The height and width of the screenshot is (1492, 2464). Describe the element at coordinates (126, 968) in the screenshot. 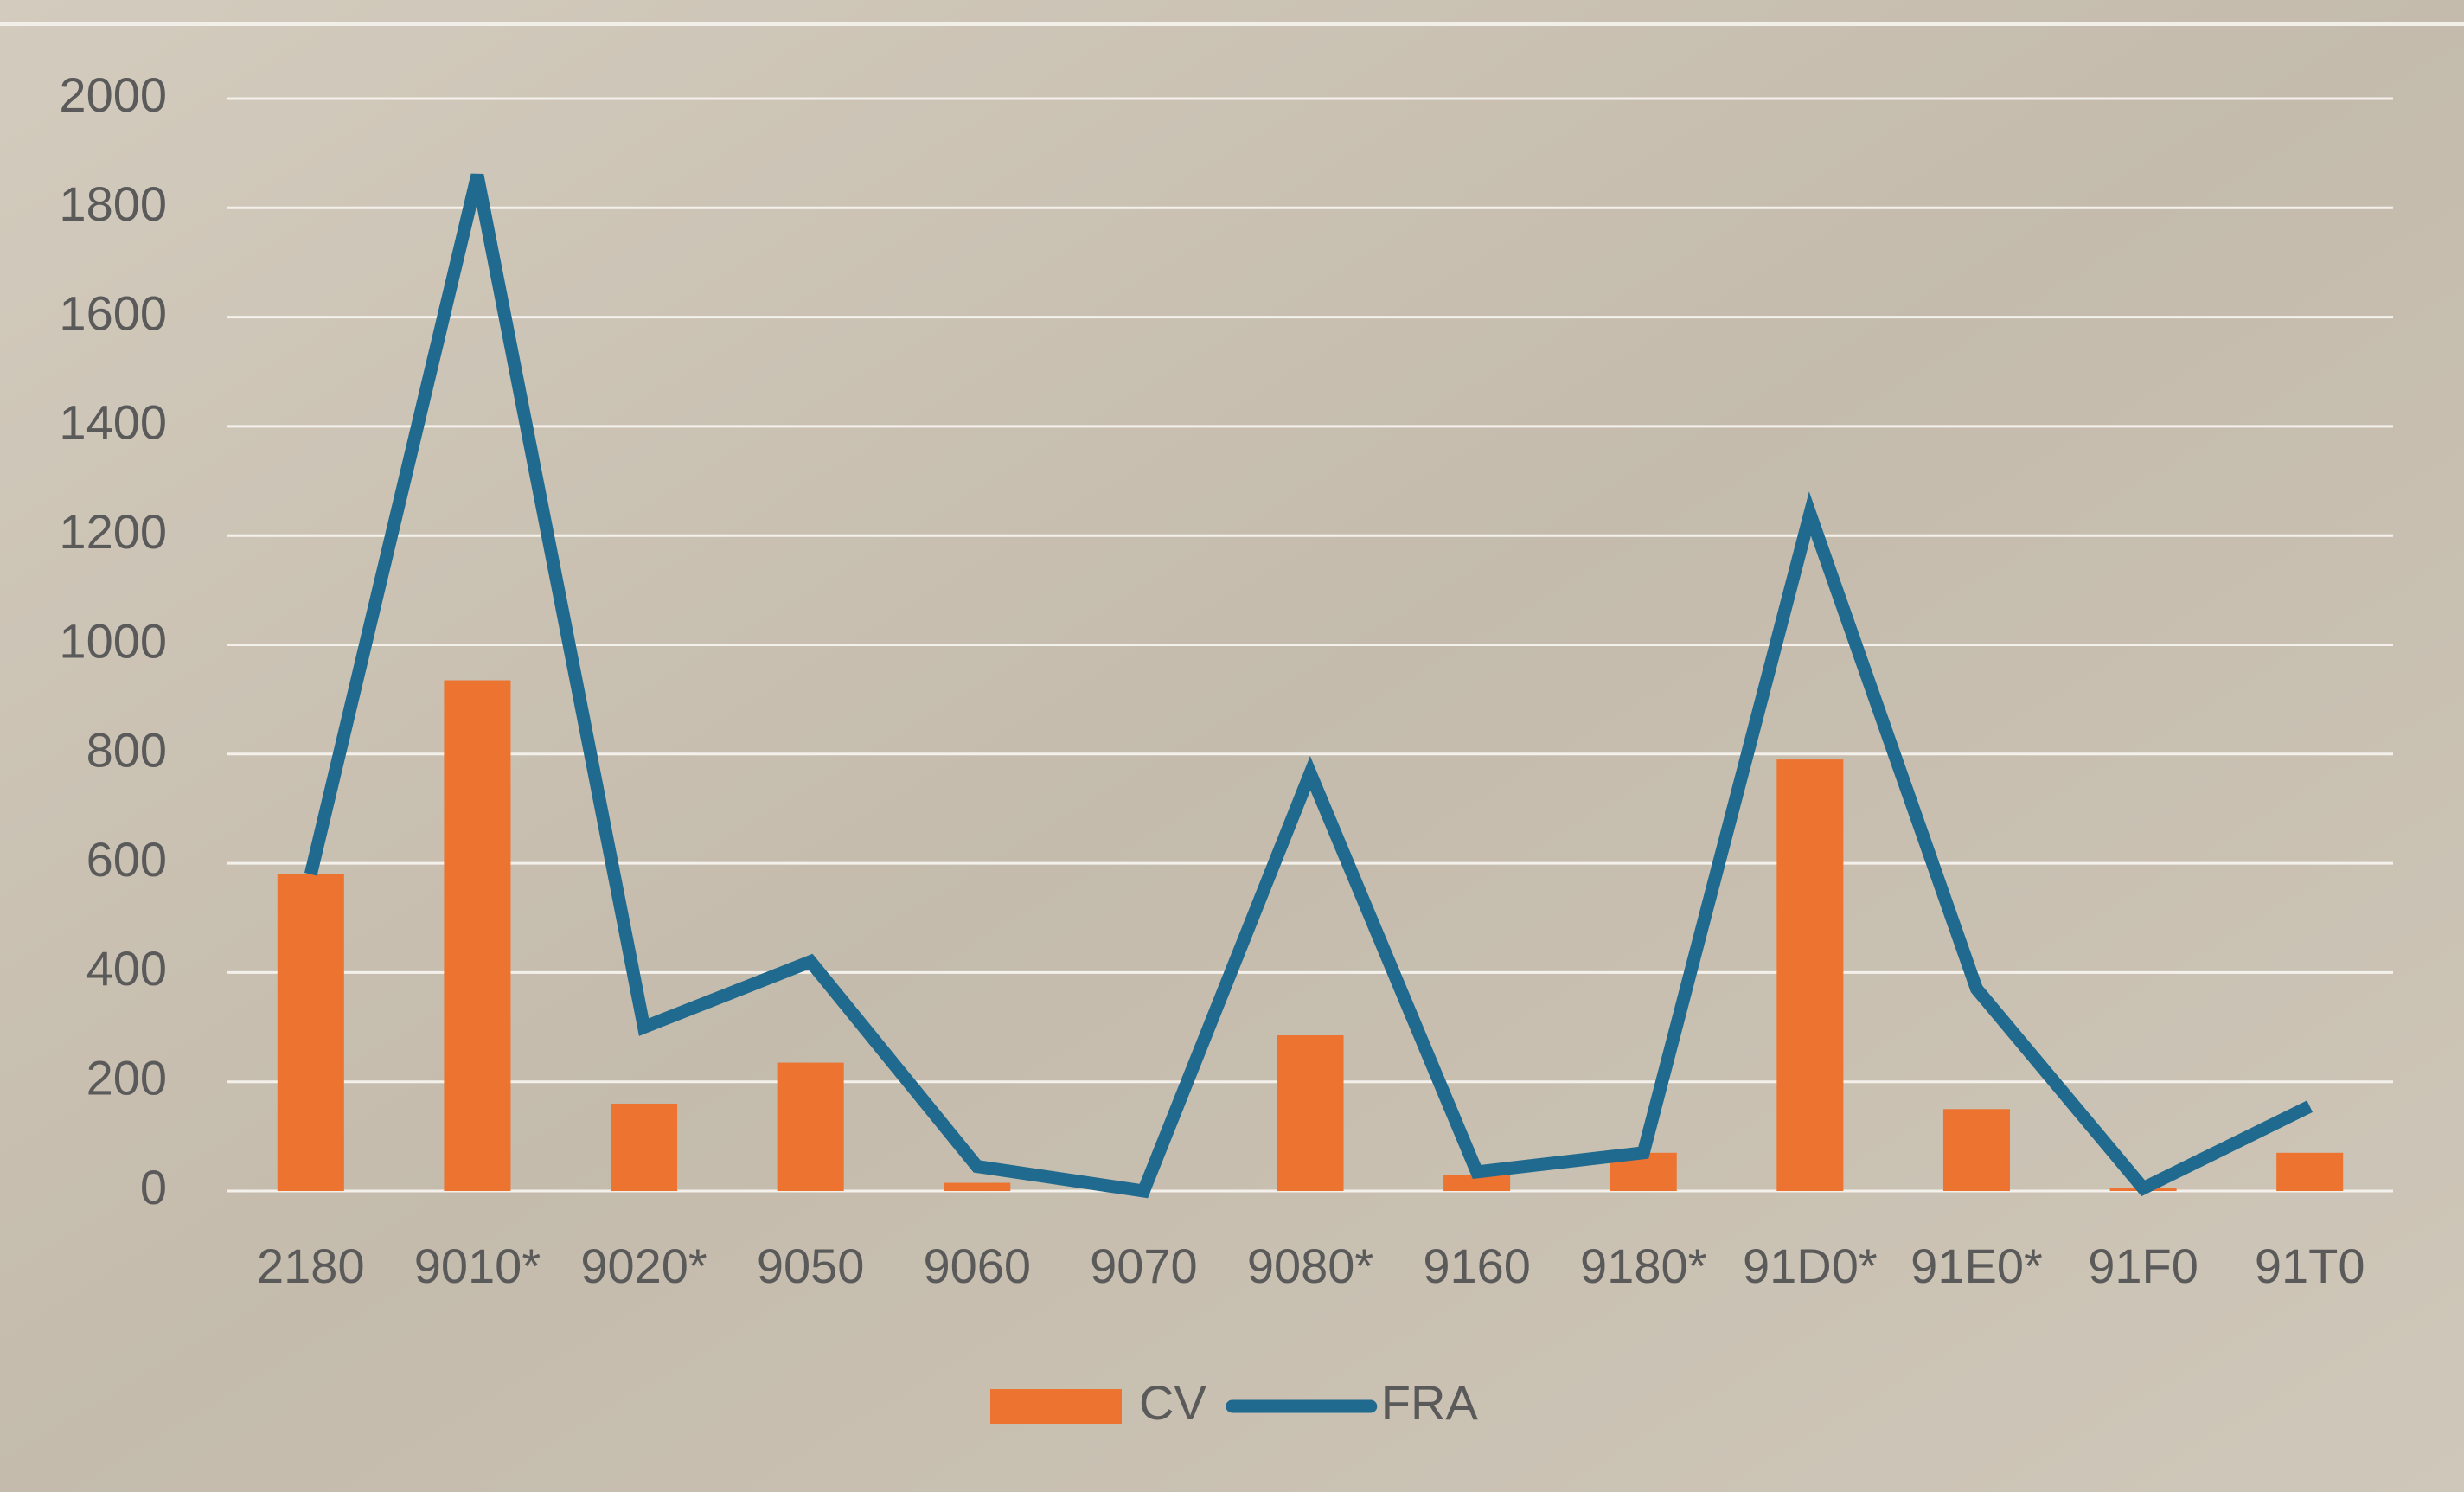

I see `y-tick-label: 400` at that location.